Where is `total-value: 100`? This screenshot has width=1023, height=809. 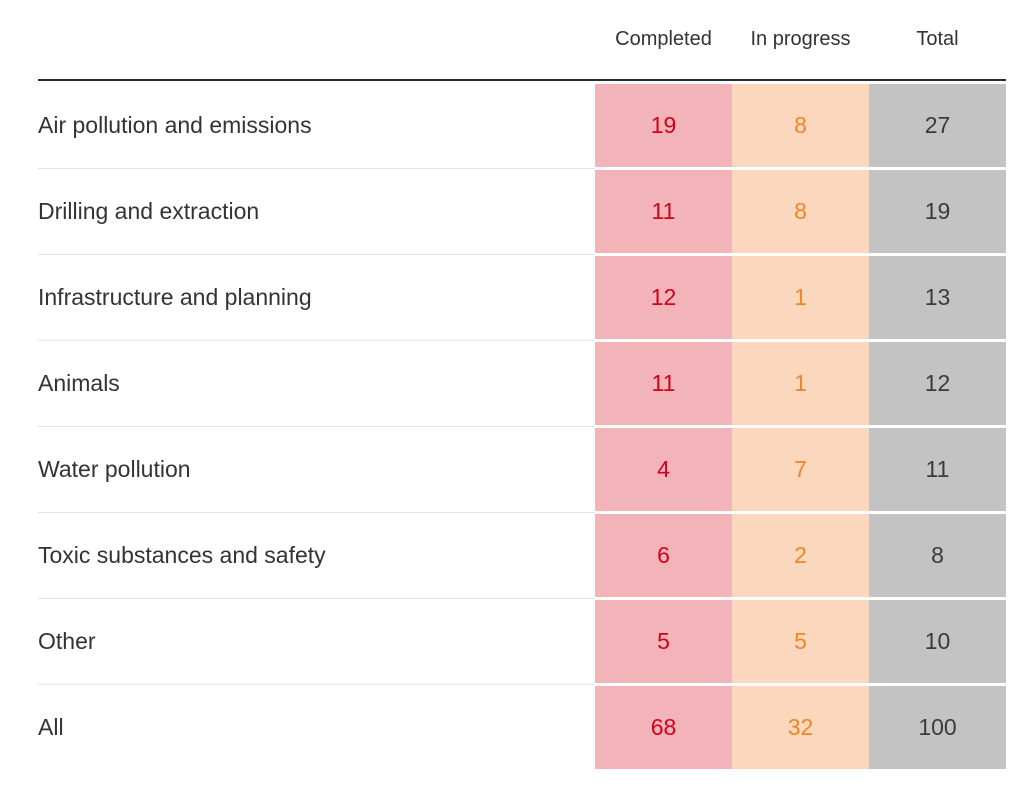
total-value: 100 is located at coordinates (937, 727).